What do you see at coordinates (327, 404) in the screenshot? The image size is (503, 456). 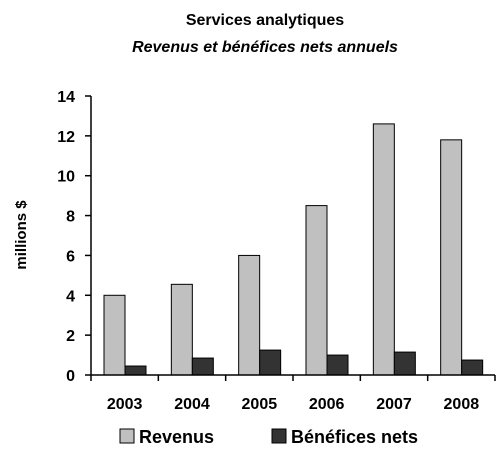 I see `x-tick-label: 2006` at bounding box center [327, 404].